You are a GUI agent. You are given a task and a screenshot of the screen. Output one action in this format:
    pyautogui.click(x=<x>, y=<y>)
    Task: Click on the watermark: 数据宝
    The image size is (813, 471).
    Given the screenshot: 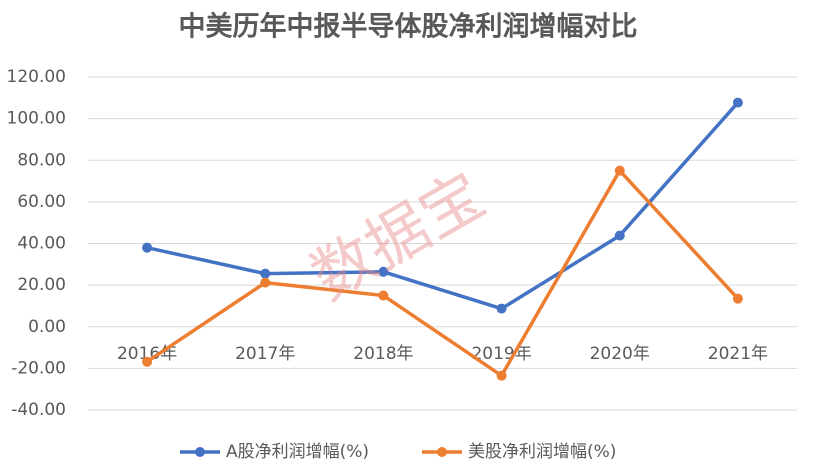 What is the action you would take?
    pyautogui.click(x=398, y=236)
    